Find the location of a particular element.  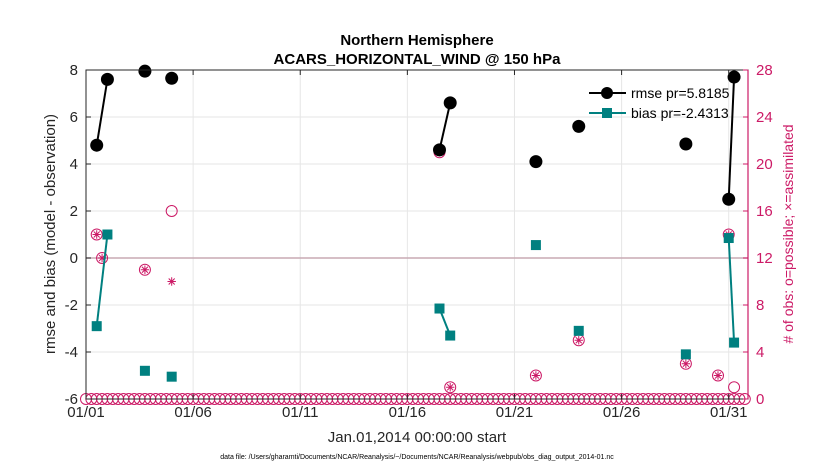

x-axis-label: Jan.01,2014 00:00:00 start is located at coordinates (417, 437).